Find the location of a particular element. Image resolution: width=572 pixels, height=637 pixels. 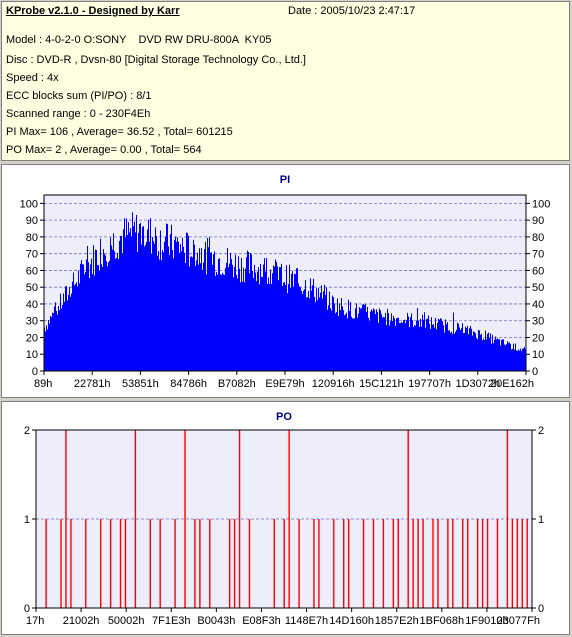

y-tick-label-right: 50 is located at coordinates (538, 288).